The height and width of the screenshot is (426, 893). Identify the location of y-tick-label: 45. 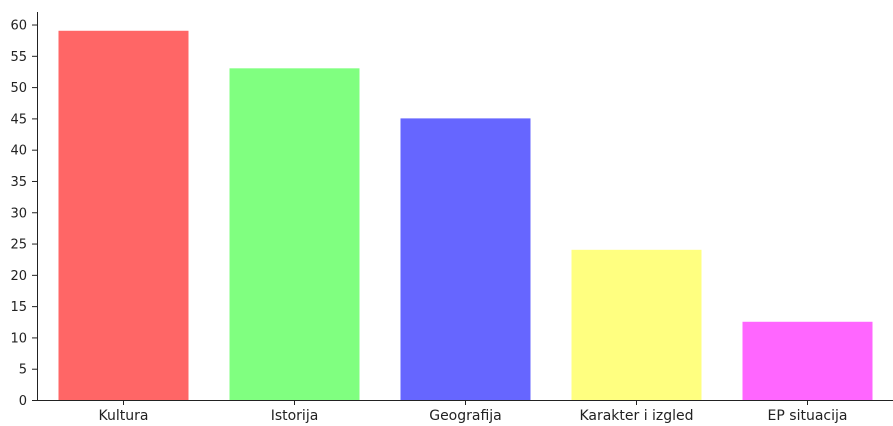
(18, 119).